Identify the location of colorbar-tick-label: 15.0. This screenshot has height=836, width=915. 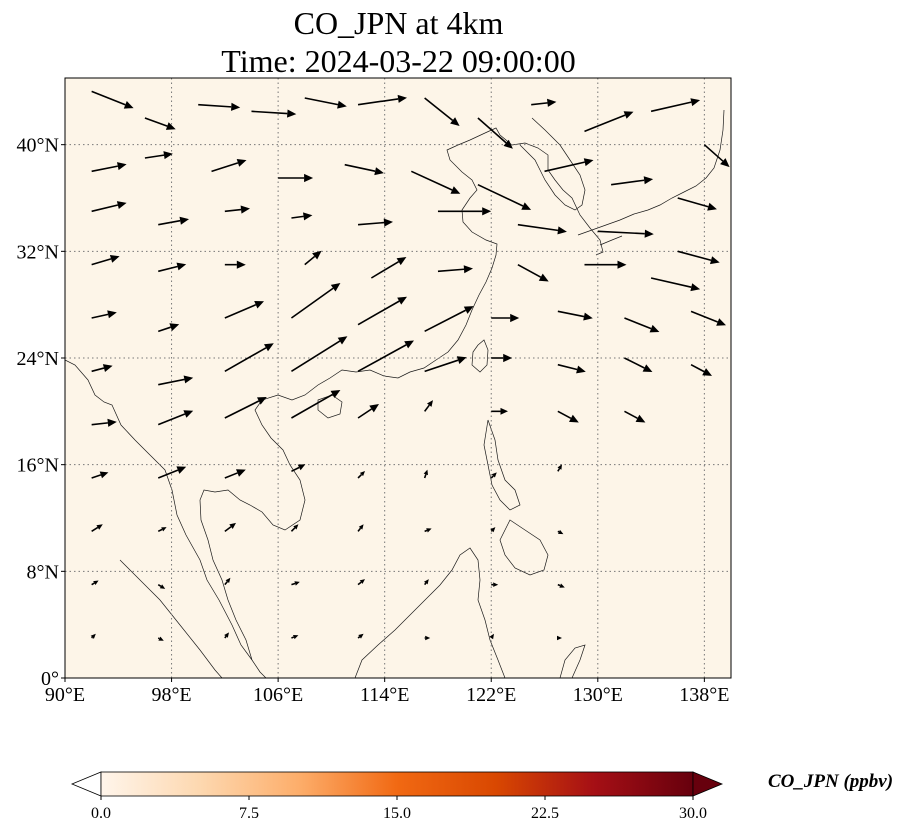
(397, 813).